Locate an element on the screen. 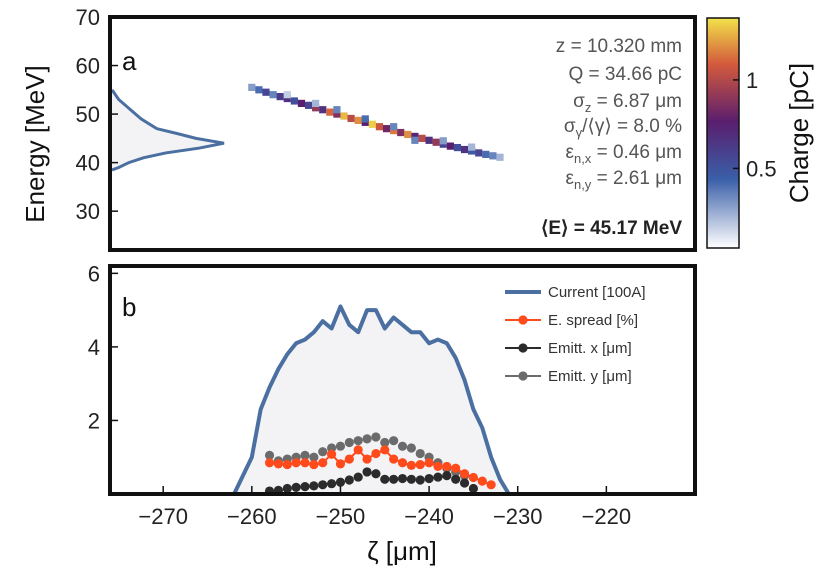 This screenshot has width=830, height=575. param-emittance-x: εn,x = 0.46 μm is located at coordinates (623, 154).